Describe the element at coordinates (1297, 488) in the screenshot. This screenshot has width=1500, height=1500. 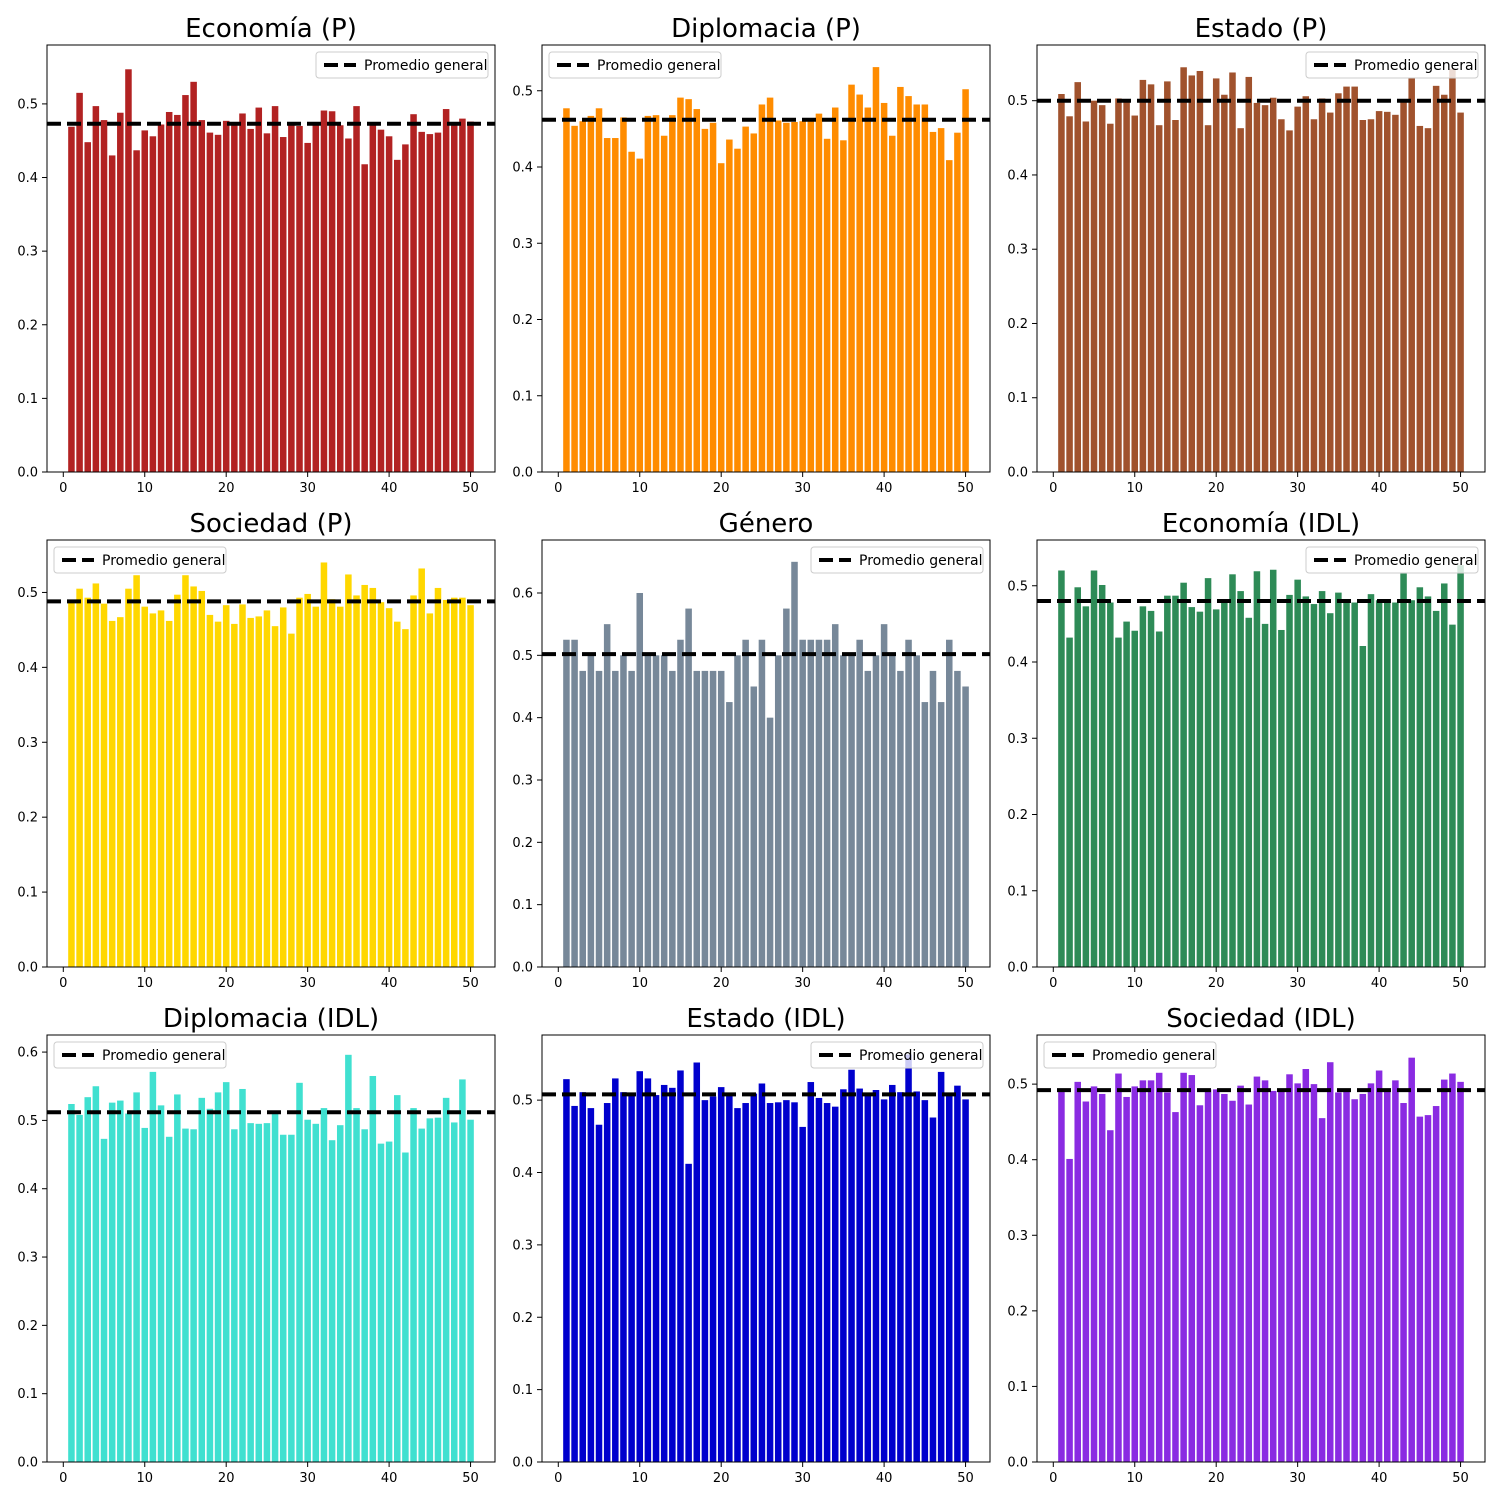
I see `x-tick-label: 30` at that location.